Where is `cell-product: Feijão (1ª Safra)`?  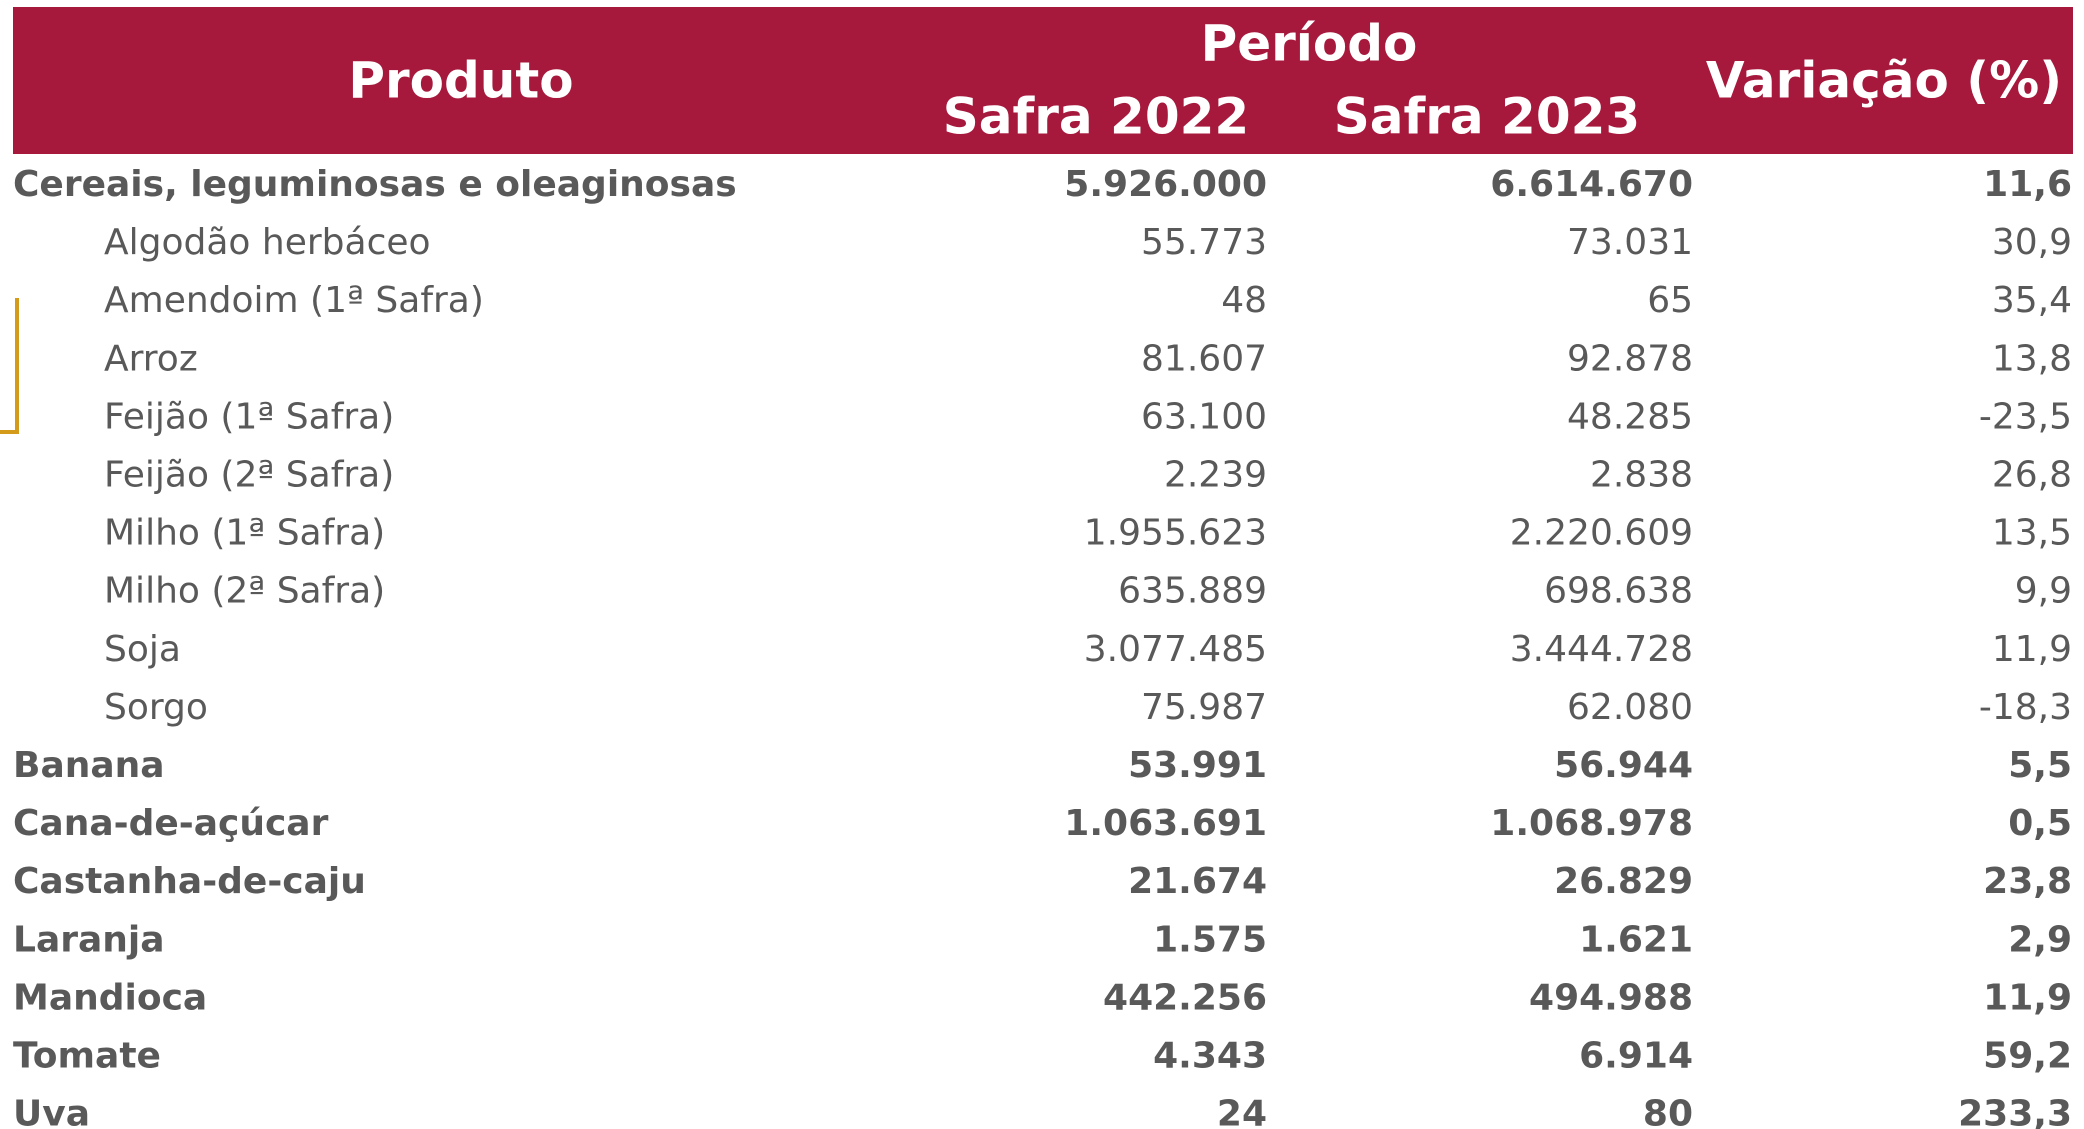 cell-product: Feijão (1ª Safra) is located at coordinates (249, 416).